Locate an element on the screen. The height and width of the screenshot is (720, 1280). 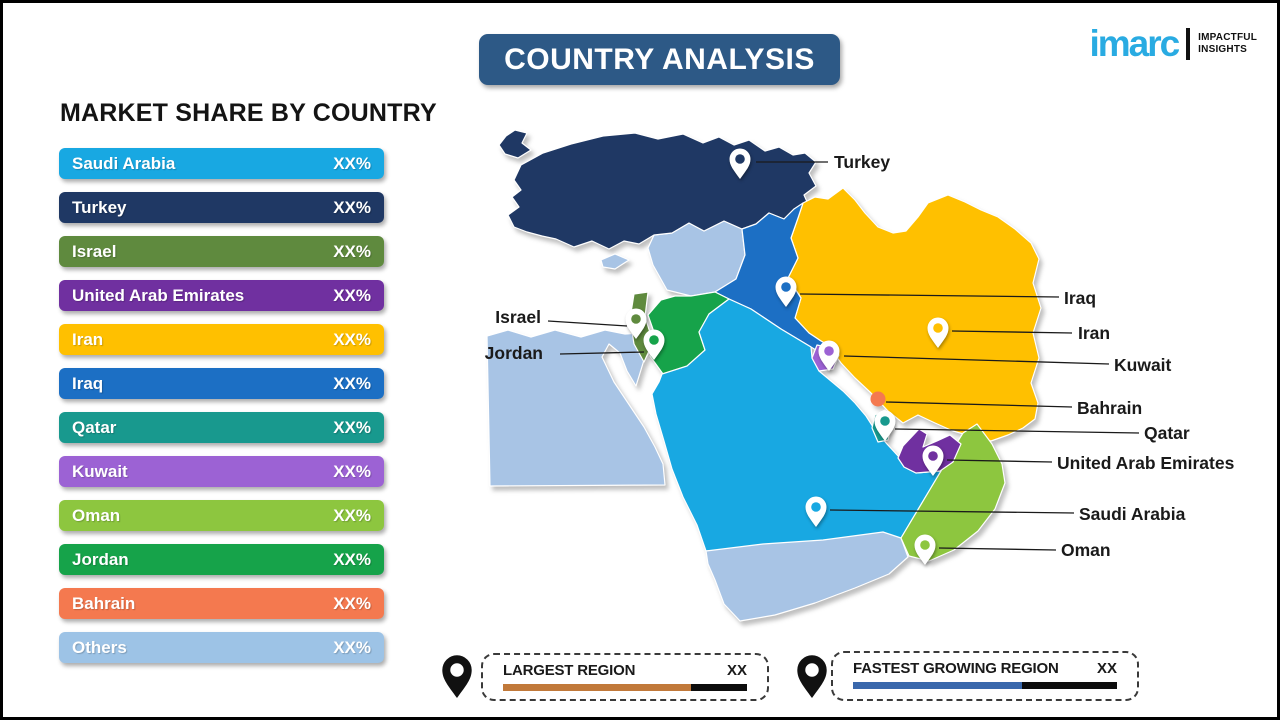
leader-uae is located at coordinates (999, 461).